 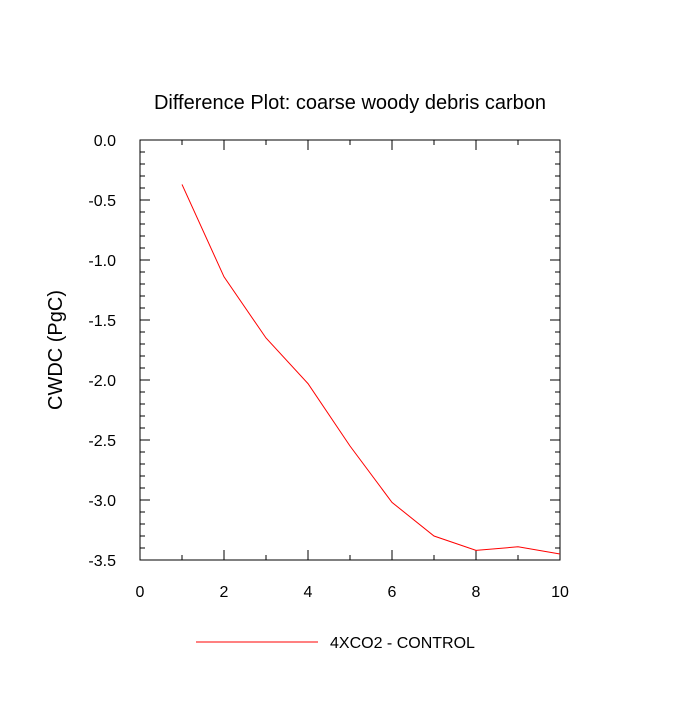 What do you see at coordinates (56, 350) in the screenshot?
I see `y-axis-label: CWDC (PgC)` at bounding box center [56, 350].